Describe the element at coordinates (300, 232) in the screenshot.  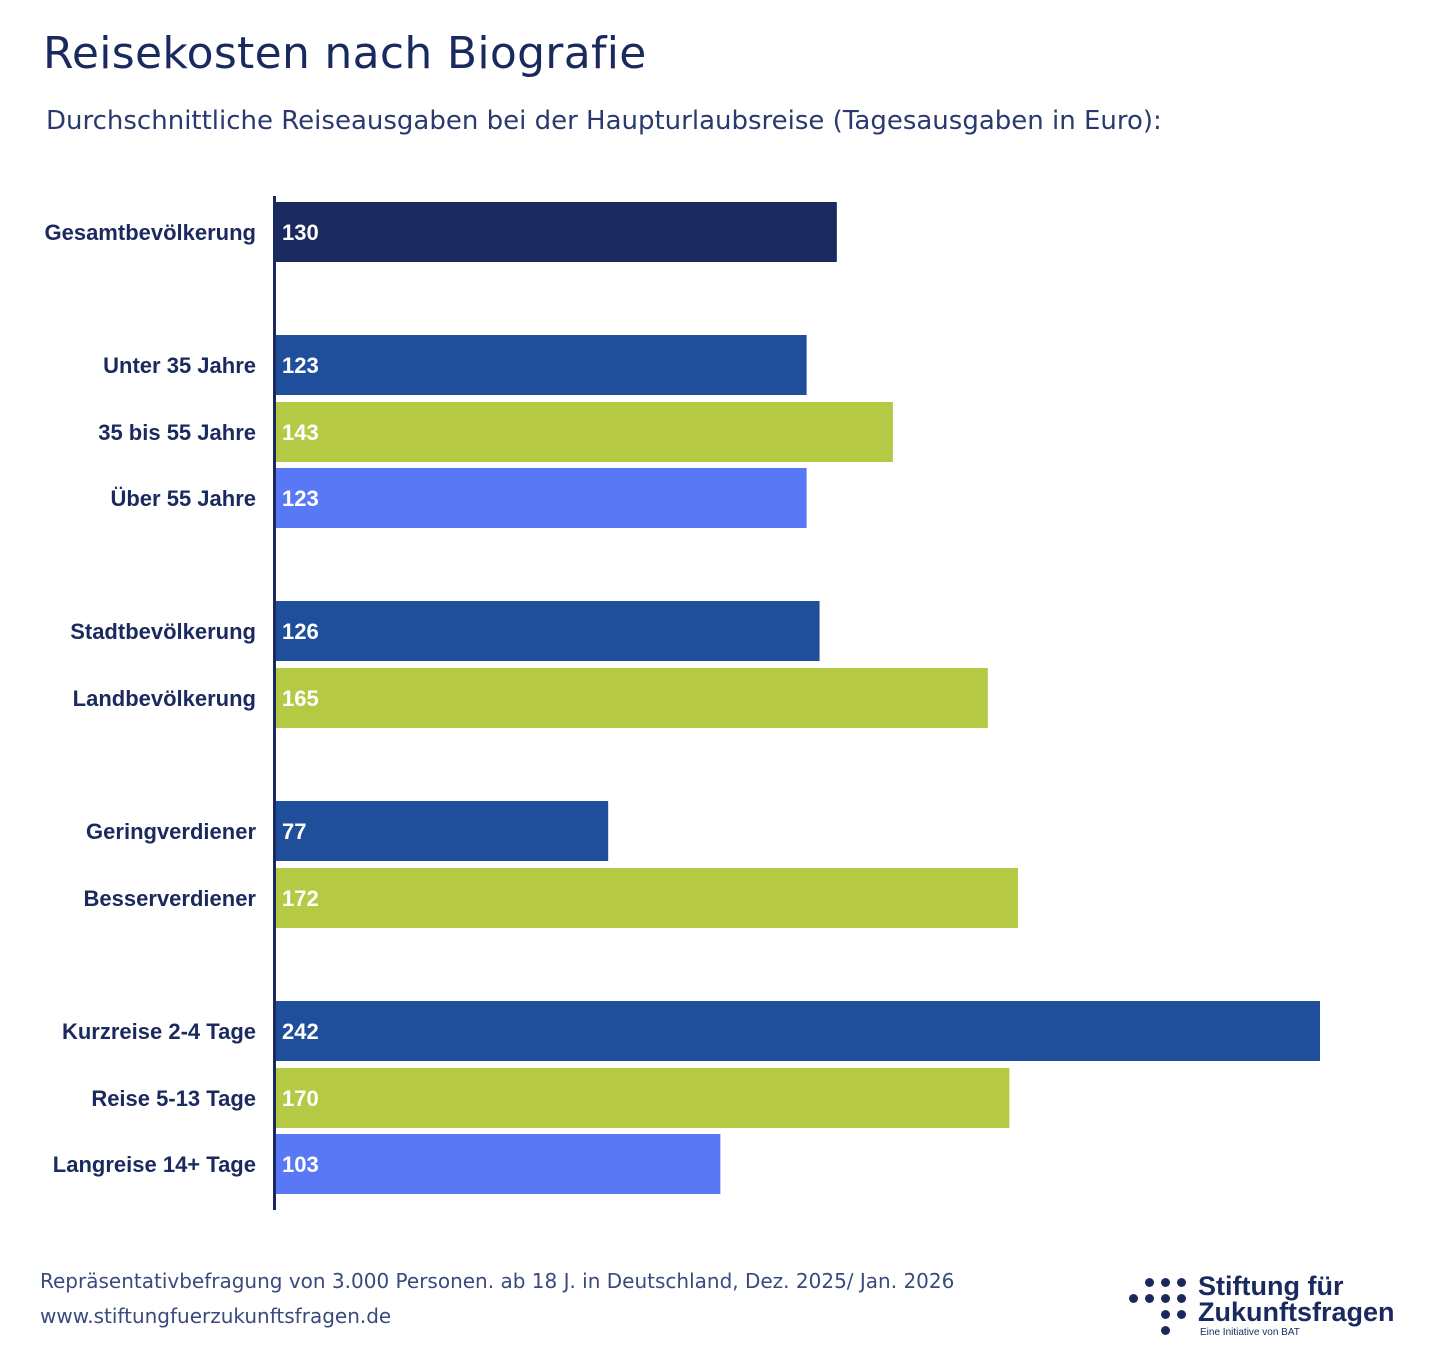
I see `data-label: 130` at that location.